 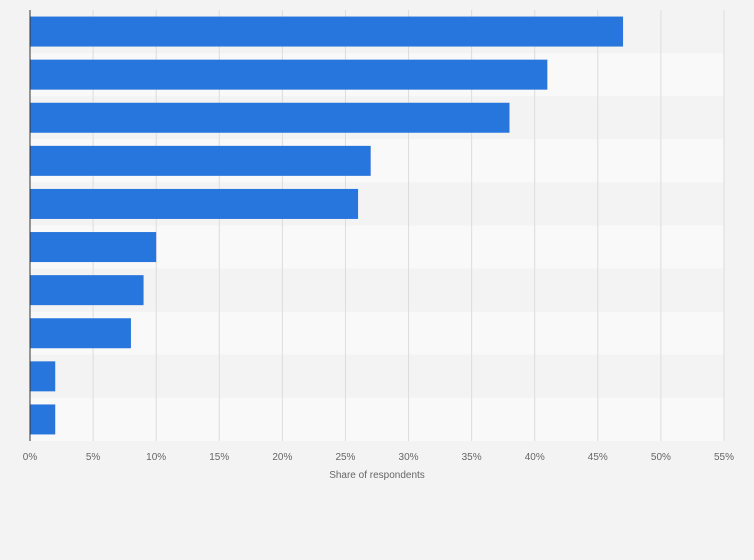 I want to click on x-tick-label: 45%, so click(x=598, y=457).